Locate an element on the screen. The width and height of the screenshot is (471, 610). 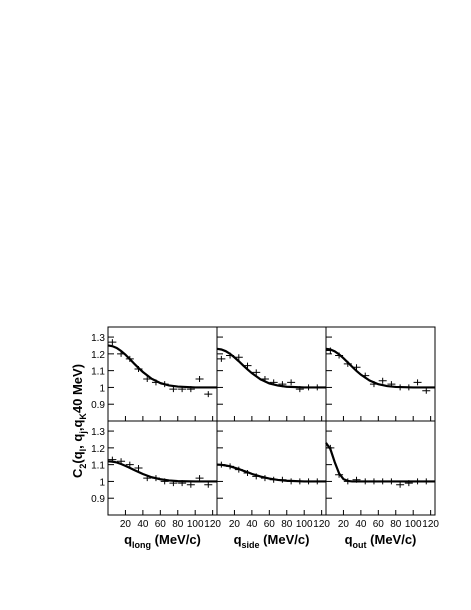
label-part: , q is located at coordinates (77, 441).